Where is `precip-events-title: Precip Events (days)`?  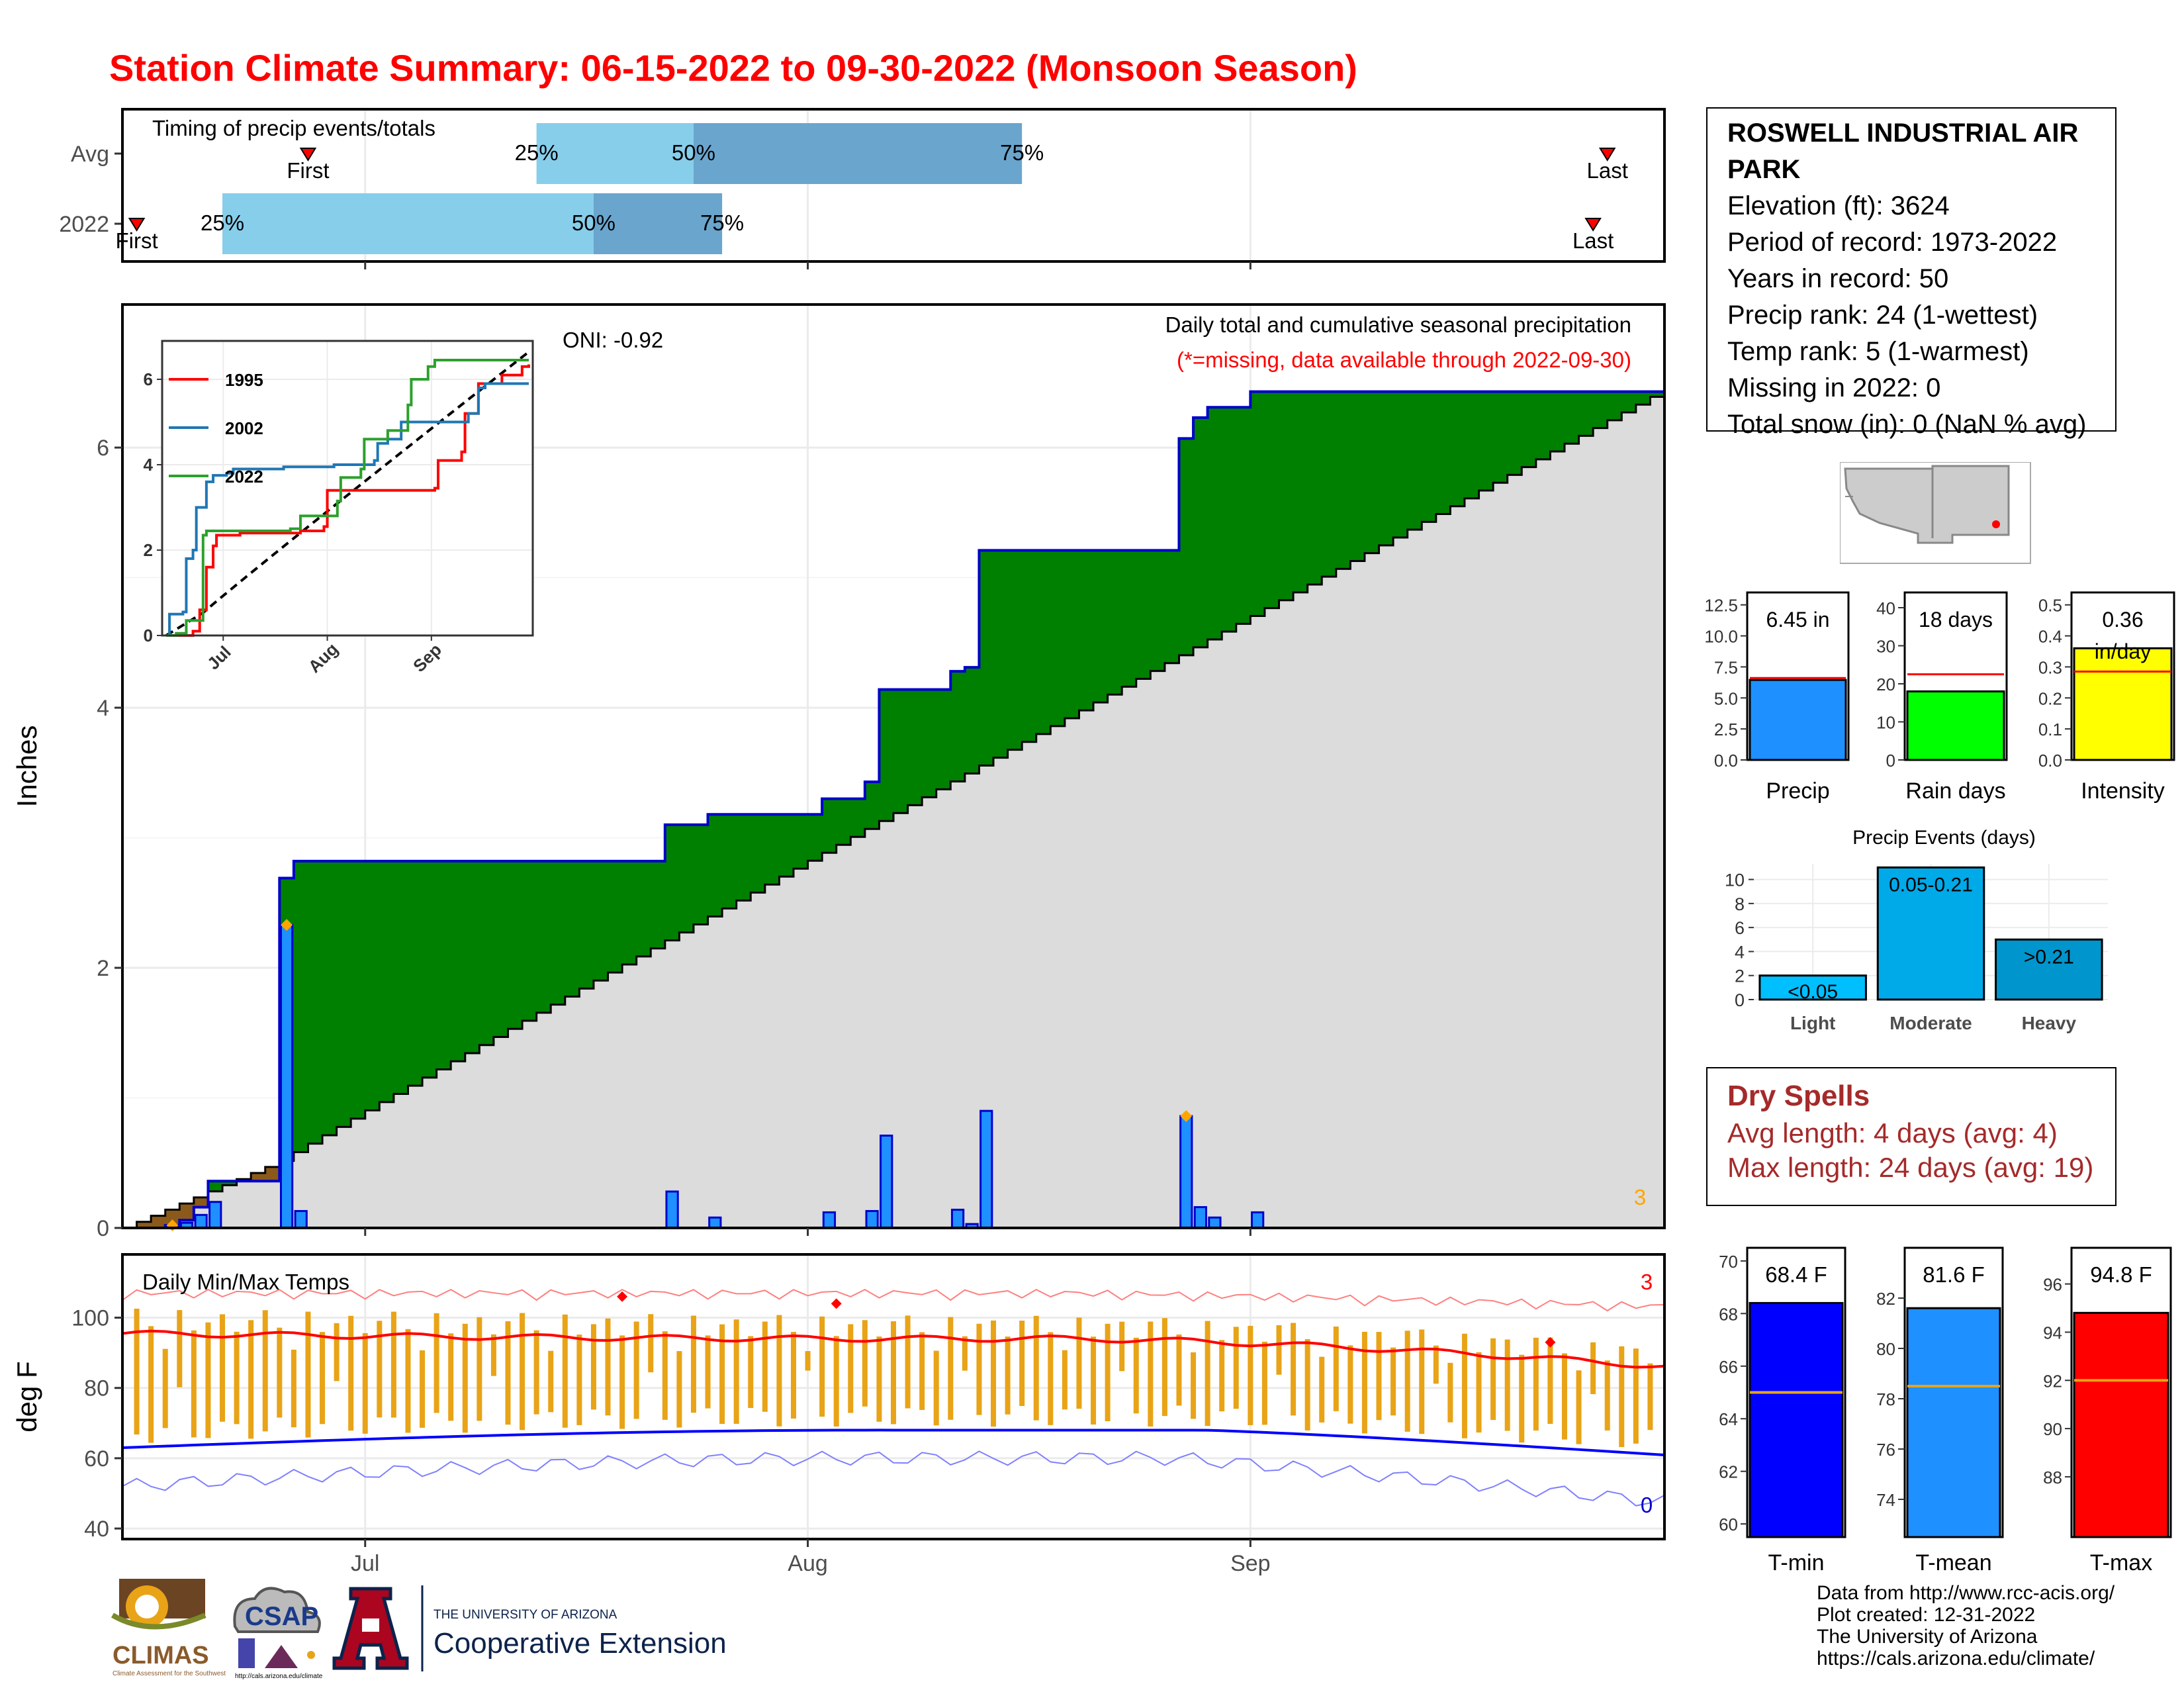
precip-events-title: Precip Events (days) is located at coordinates (1944, 838).